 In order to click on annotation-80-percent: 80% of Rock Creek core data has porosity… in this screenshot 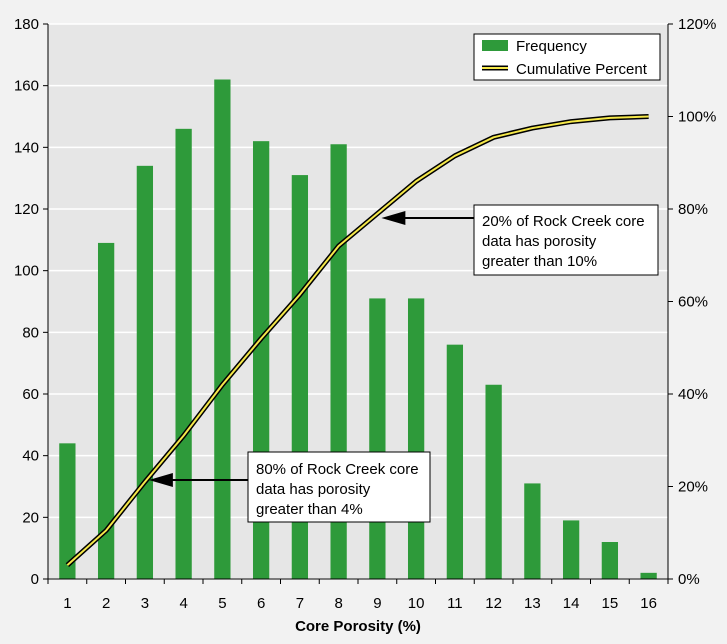, I will do `click(289, 487)`.